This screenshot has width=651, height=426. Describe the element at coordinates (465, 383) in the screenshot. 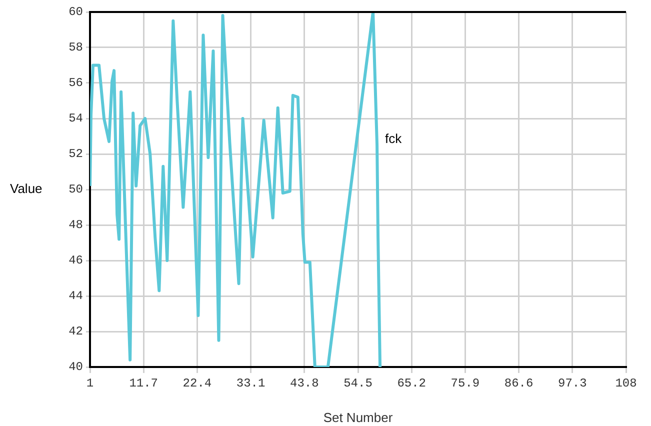

I see `x-tick-label: 75.9` at that location.